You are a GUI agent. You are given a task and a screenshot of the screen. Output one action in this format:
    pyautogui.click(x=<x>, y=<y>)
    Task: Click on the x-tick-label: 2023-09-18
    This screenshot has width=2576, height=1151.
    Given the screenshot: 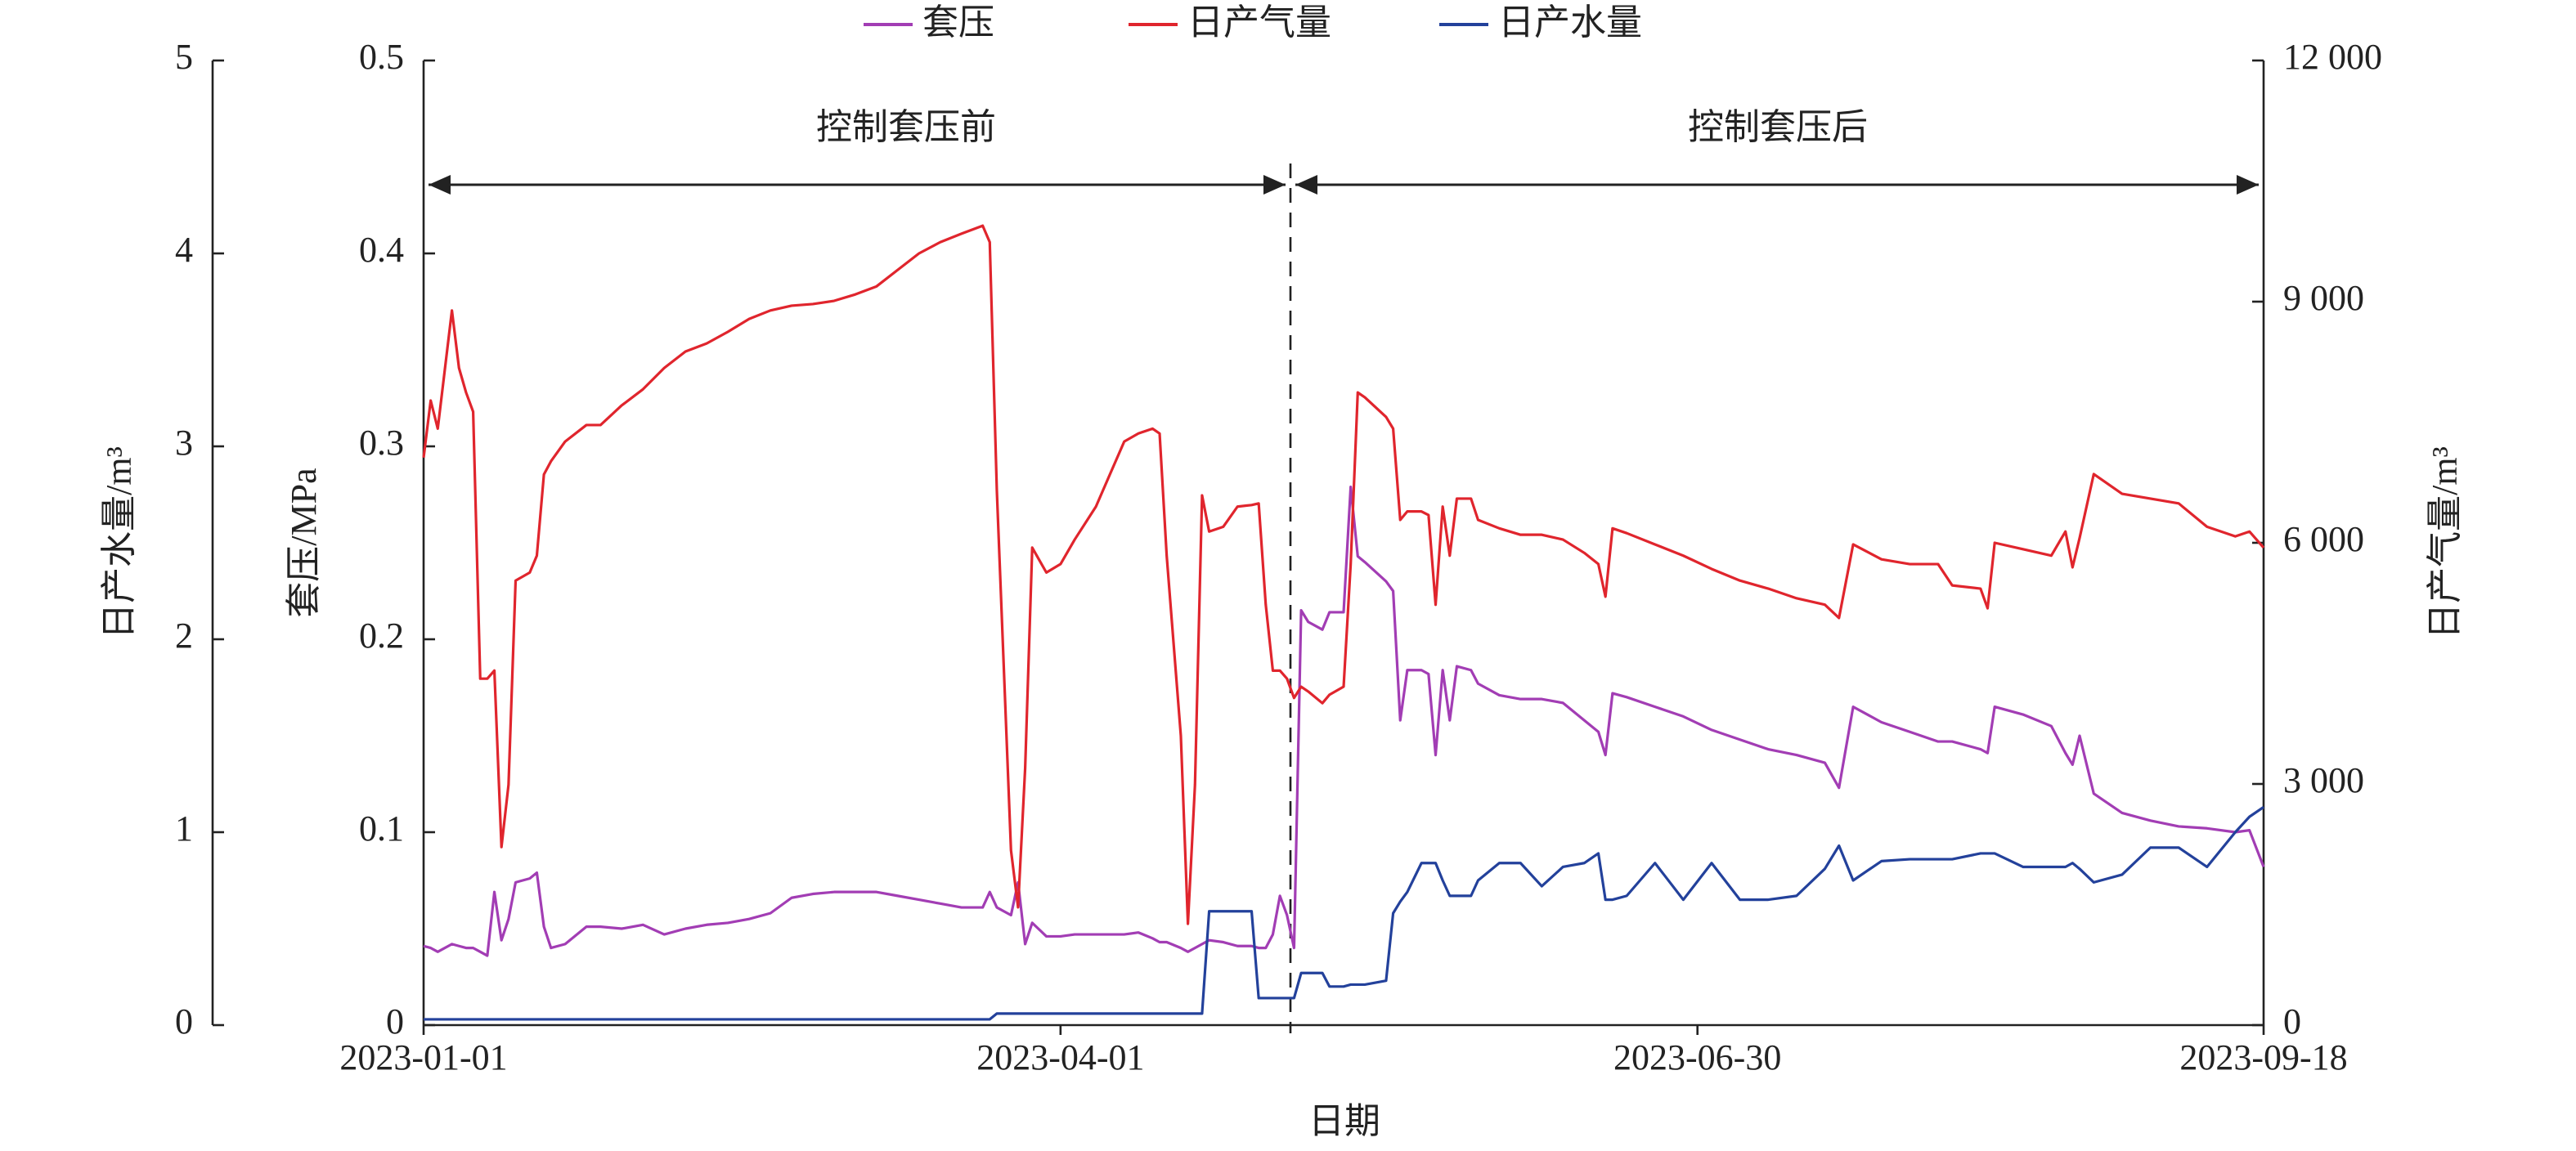 What is the action you would take?
    pyautogui.click(x=2263, y=1057)
    